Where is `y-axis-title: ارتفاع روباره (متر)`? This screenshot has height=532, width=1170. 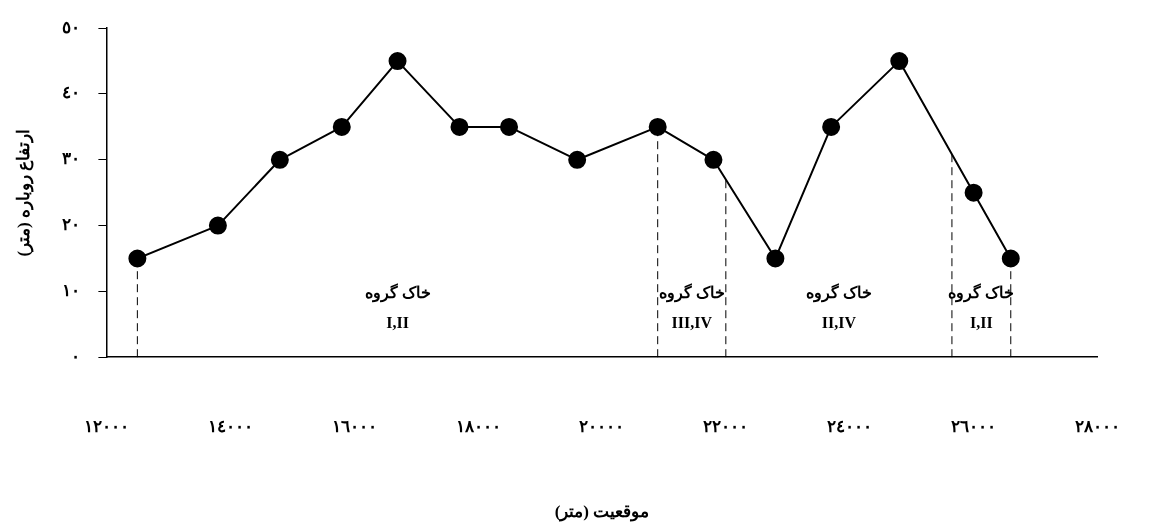 y-axis-title: ارتفاع روباره (متر) is located at coordinates (23, 192).